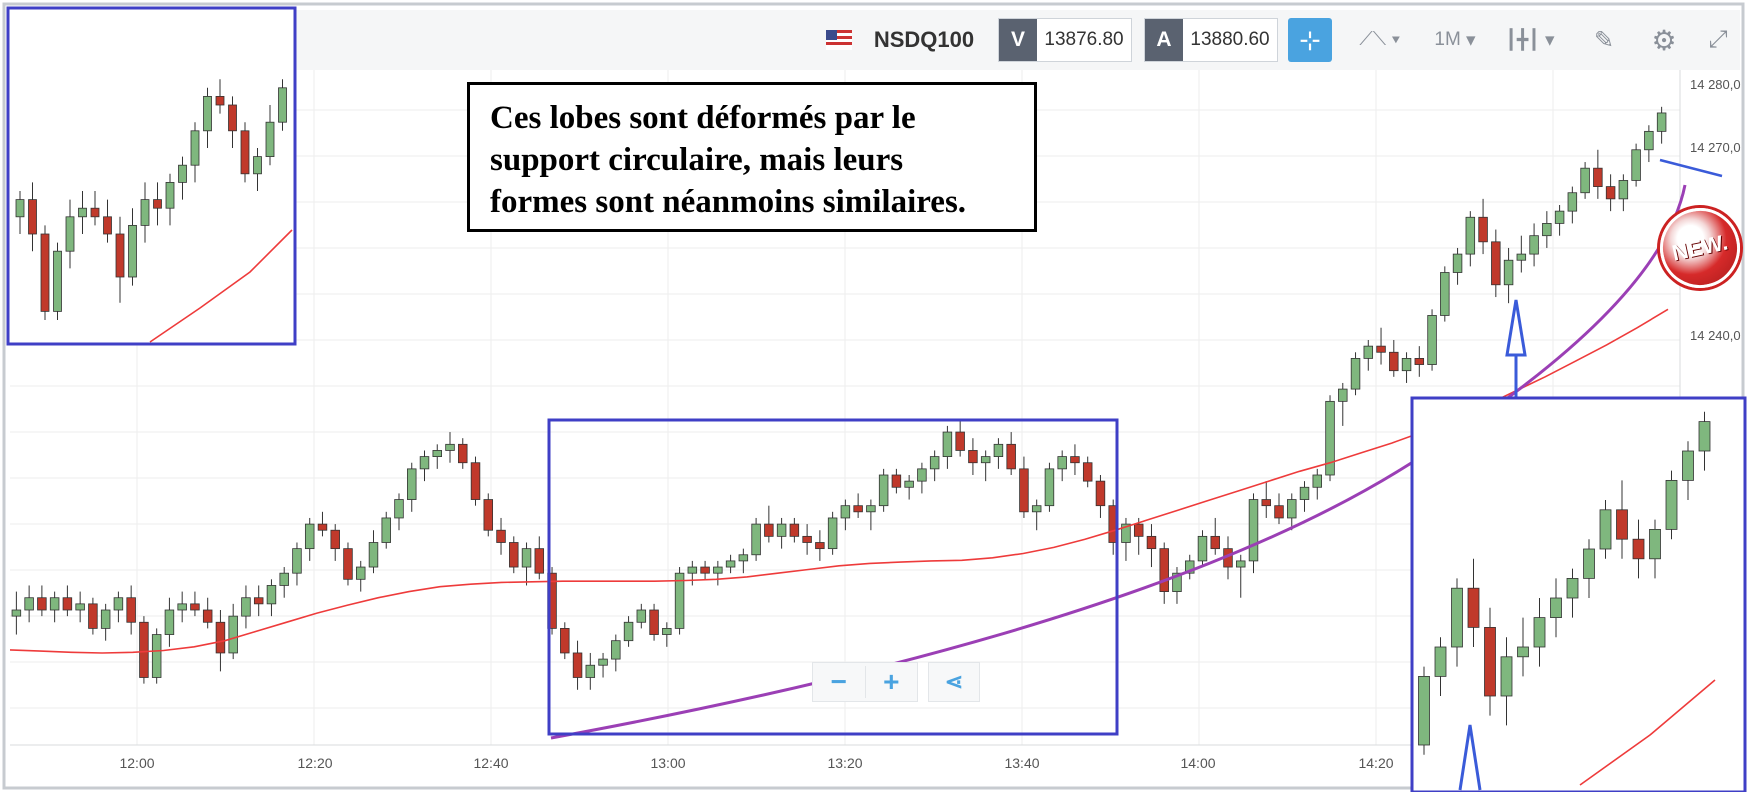  What do you see at coordinates (1447, 39) in the screenshot?
I see `timeframe-label: 1M` at bounding box center [1447, 39].